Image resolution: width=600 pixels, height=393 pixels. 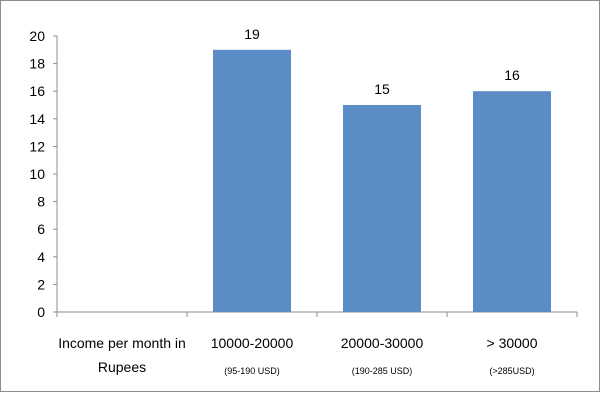 I want to click on x-category-sublabel: (190-285 USD), so click(x=382, y=371).